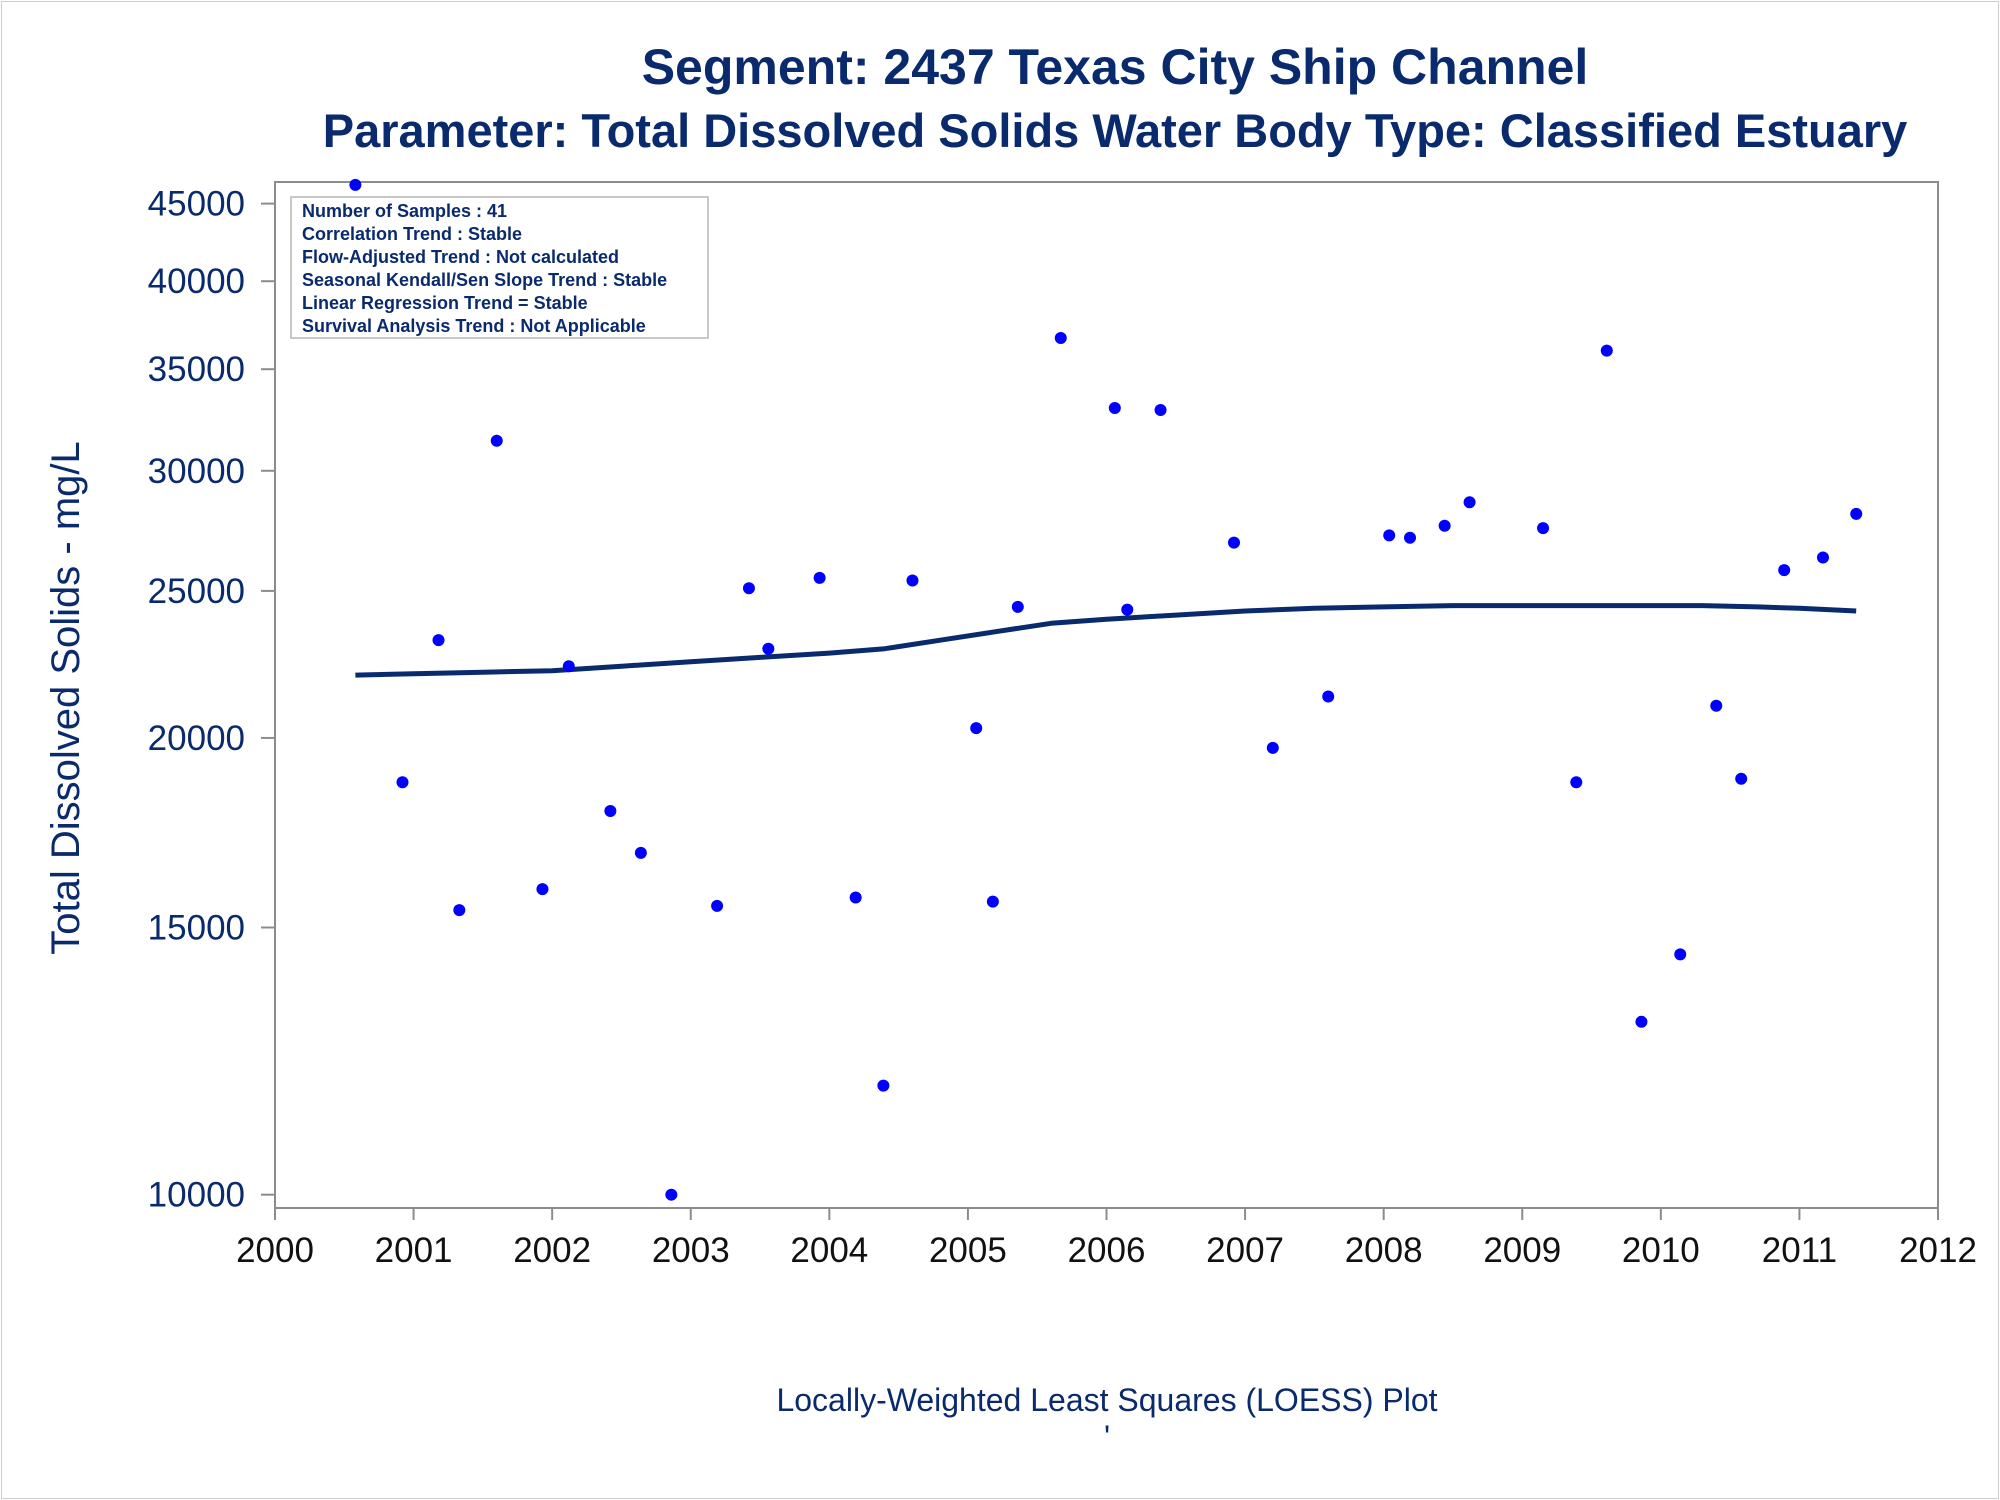 The height and width of the screenshot is (1500, 2000). I want to click on x-tick-label: 2002, so click(552, 1250).